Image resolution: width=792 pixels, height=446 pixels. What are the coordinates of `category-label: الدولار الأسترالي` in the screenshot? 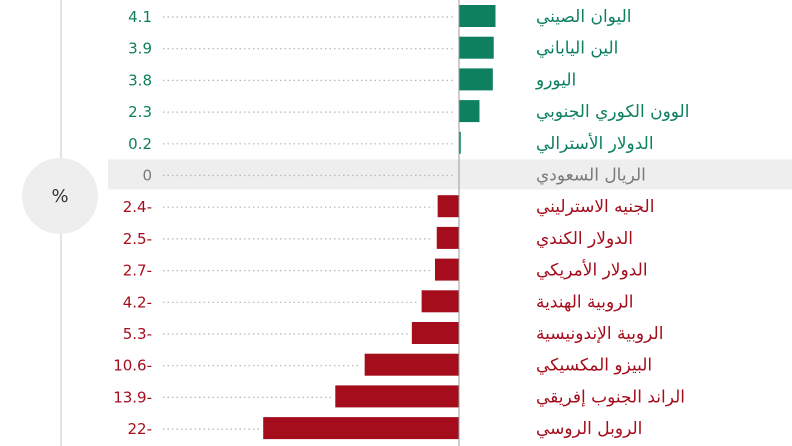 It's located at (595, 143).